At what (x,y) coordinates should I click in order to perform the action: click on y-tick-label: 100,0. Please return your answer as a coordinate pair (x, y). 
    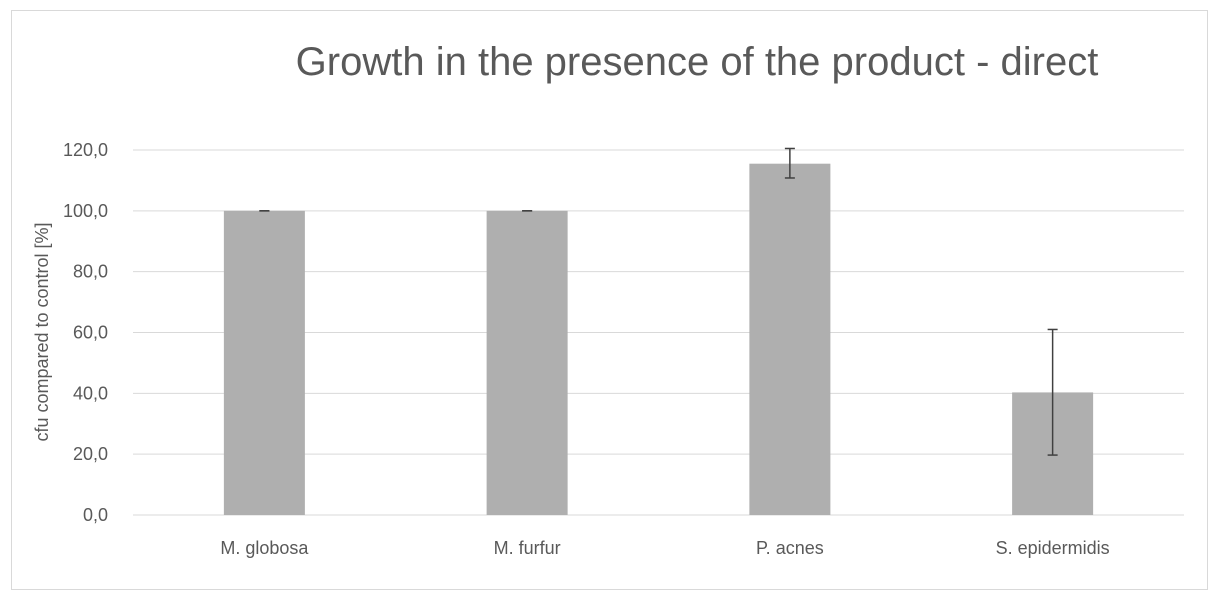
    Looking at the image, I should click on (85, 211).